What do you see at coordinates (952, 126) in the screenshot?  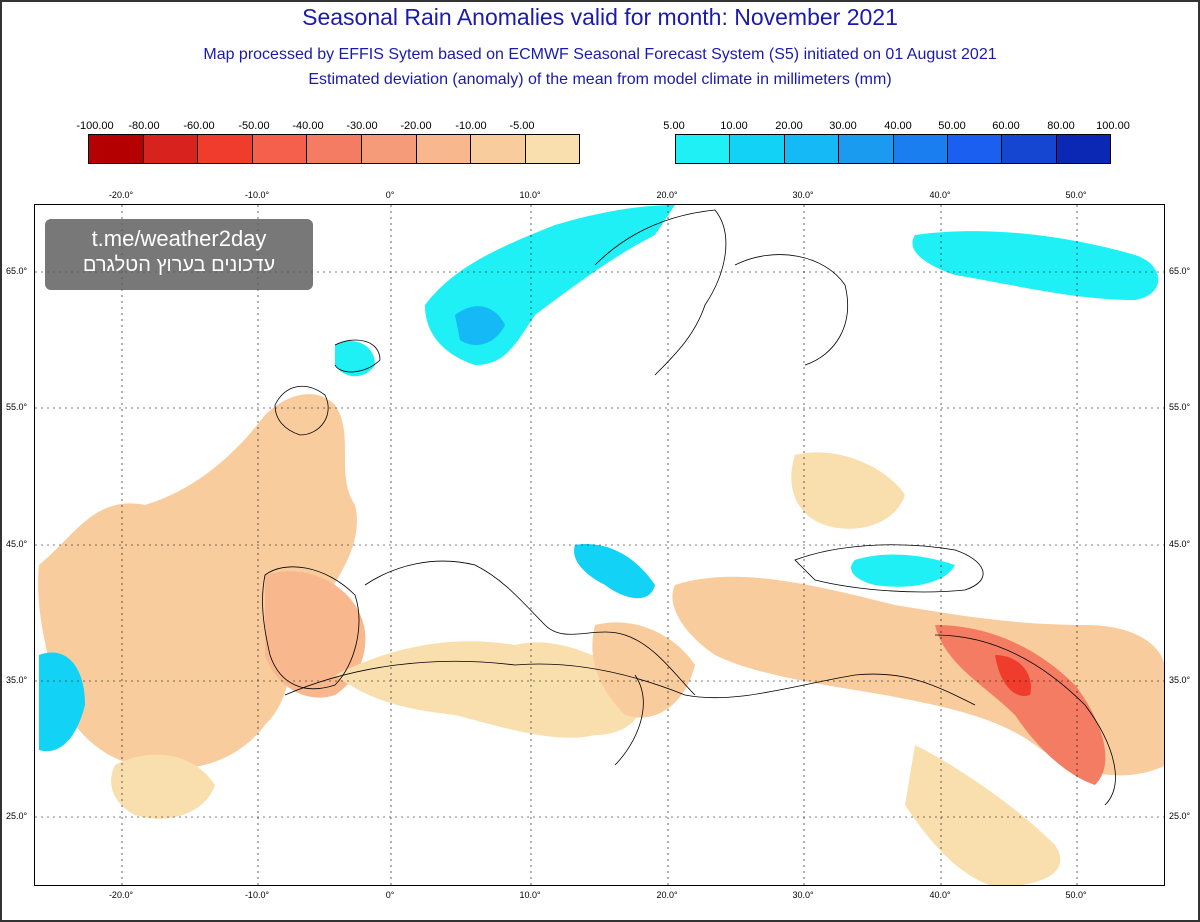 I see `wet-label: 50.00` at bounding box center [952, 126].